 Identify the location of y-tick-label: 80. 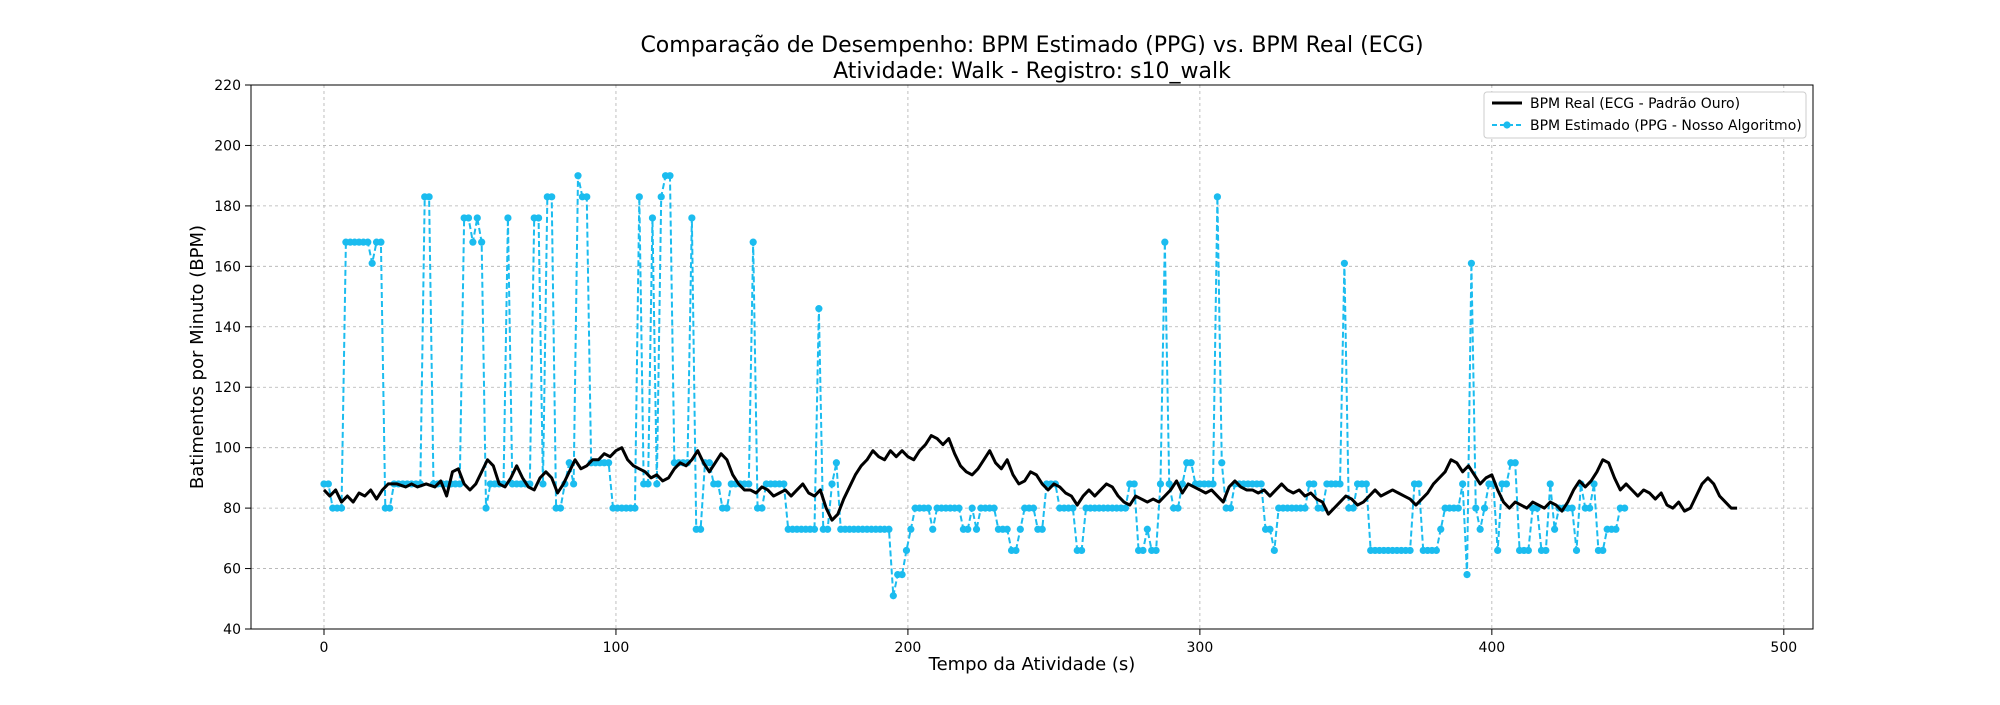
(232, 509).